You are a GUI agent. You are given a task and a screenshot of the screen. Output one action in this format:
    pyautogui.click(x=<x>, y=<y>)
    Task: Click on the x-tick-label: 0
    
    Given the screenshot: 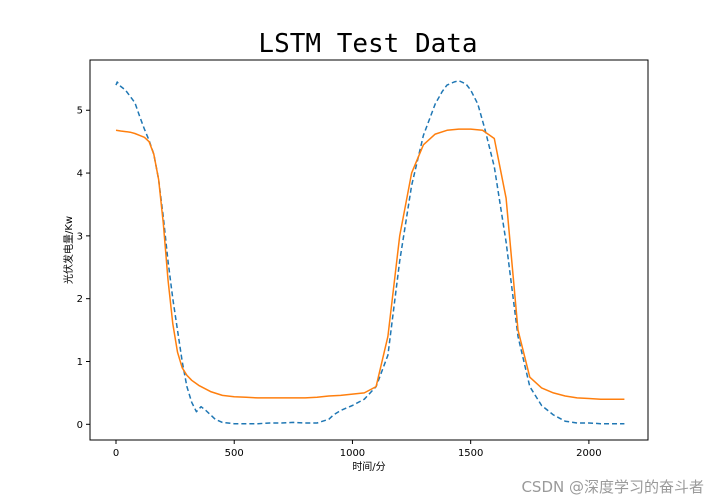 What is the action you would take?
    pyautogui.click(x=116, y=453)
    